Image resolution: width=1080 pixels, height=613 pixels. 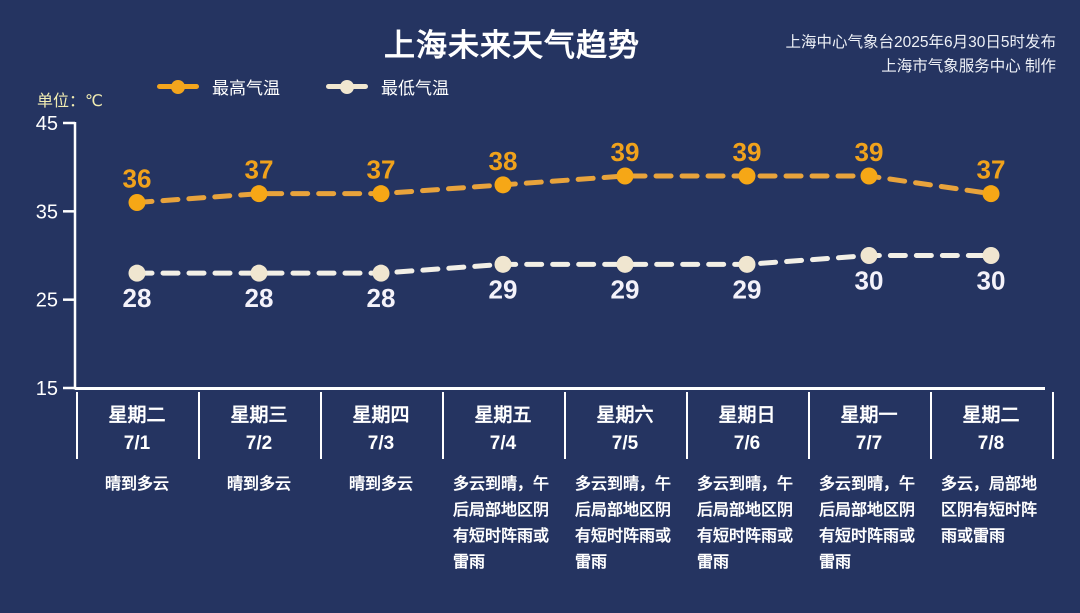 I want to click on low-temp-marker-icon, so click(x=347, y=86).